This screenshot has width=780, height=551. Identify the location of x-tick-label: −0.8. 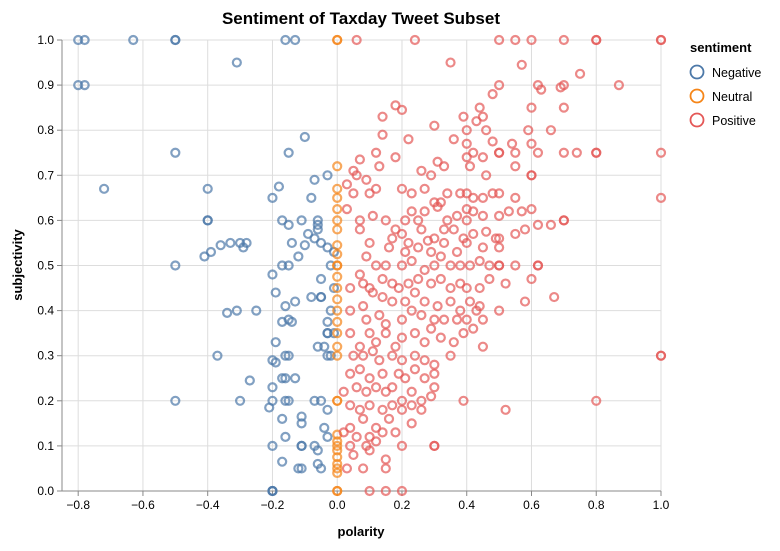
(78, 505).